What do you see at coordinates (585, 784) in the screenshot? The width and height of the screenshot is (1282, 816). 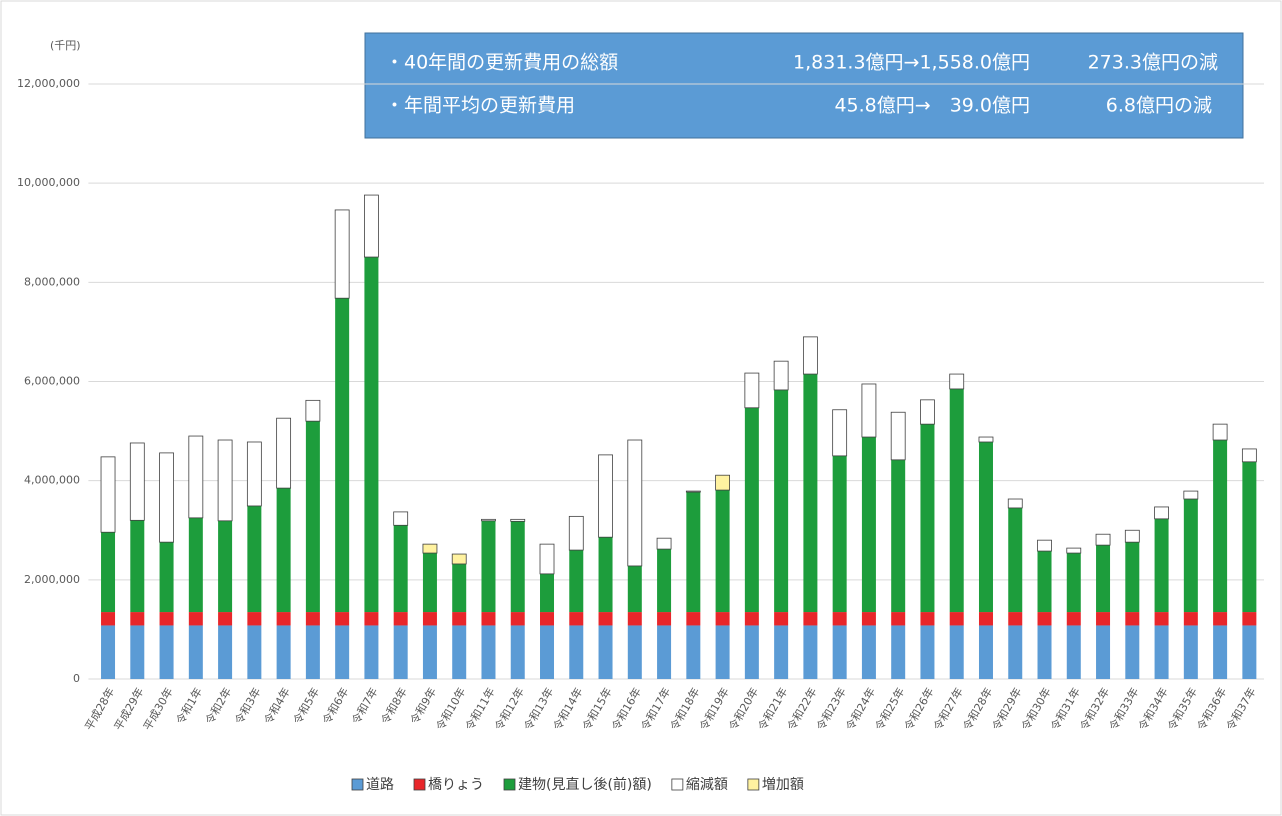 I see `legend-text: 建物(見直し後(前)額)` at bounding box center [585, 784].